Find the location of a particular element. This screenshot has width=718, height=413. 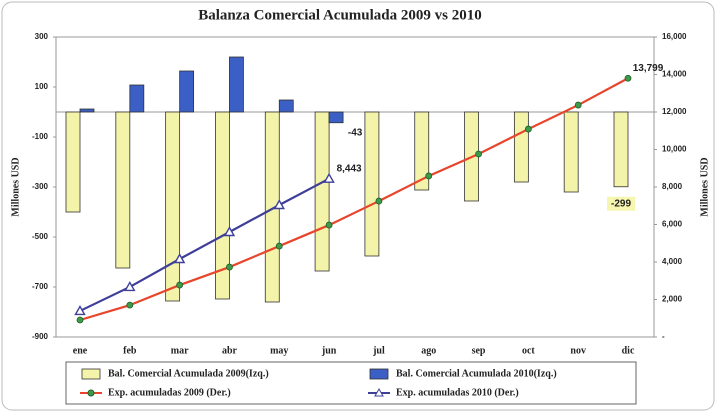

legend-label: Bal. Comercial Acumulada 2010(Izq.) is located at coordinates (476, 373).